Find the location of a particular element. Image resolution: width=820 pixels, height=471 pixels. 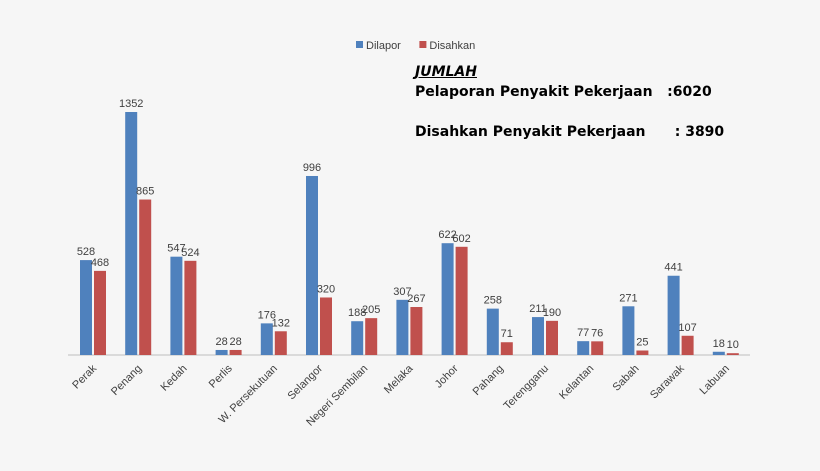

data-label: 205 is located at coordinates (371, 310).